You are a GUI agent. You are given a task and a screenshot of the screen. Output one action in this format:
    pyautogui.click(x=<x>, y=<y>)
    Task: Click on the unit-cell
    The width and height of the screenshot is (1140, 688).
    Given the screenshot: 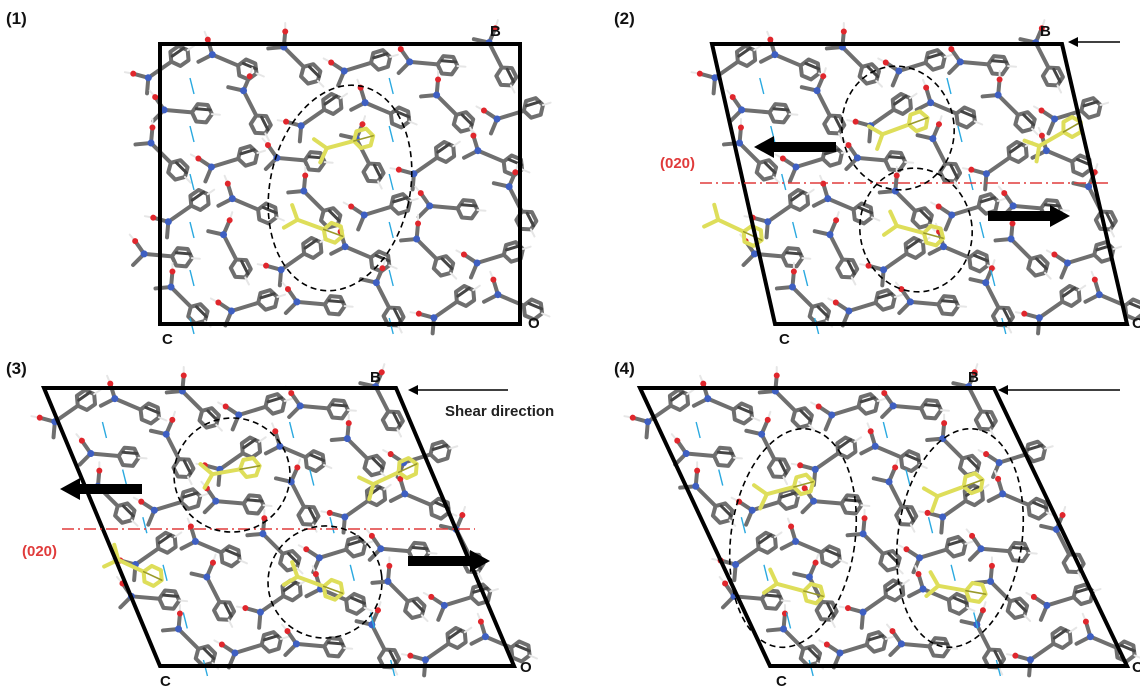 What is the action you would take?
    pyautogui.click(x=340, y=184)
    